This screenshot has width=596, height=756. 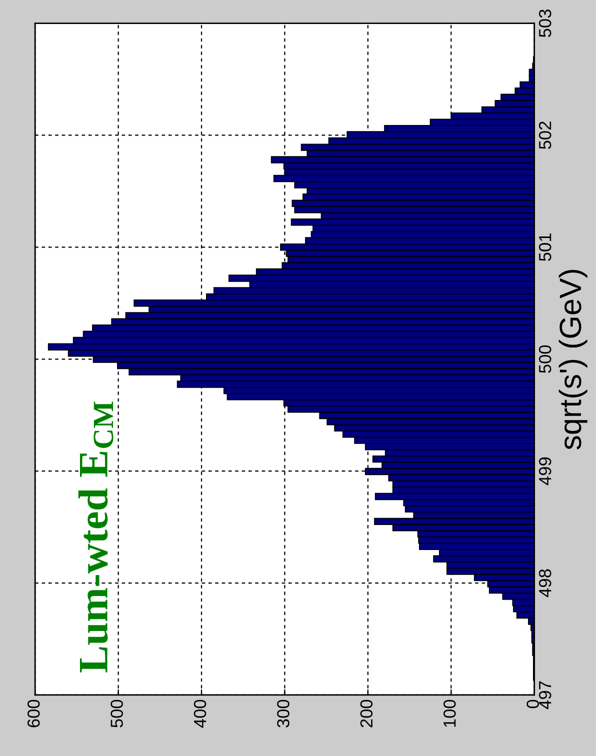 I want to click on x-tick-label: 200, so click(x=366, y=714).